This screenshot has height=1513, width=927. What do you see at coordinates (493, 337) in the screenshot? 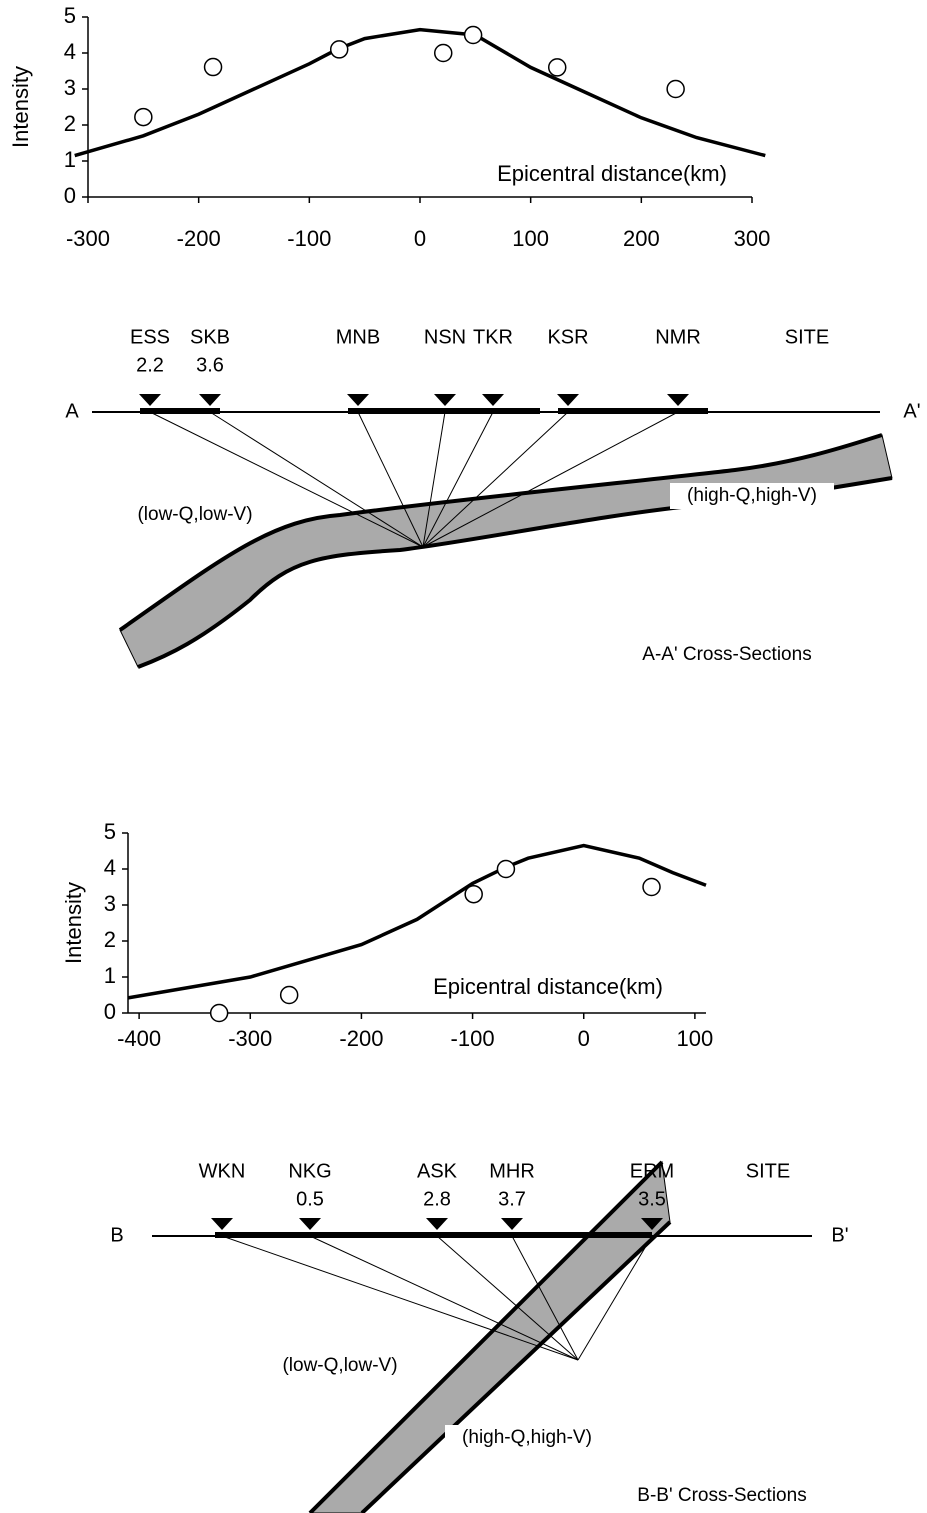
I see `station-label: TKR` at bounding box center [493, 337].